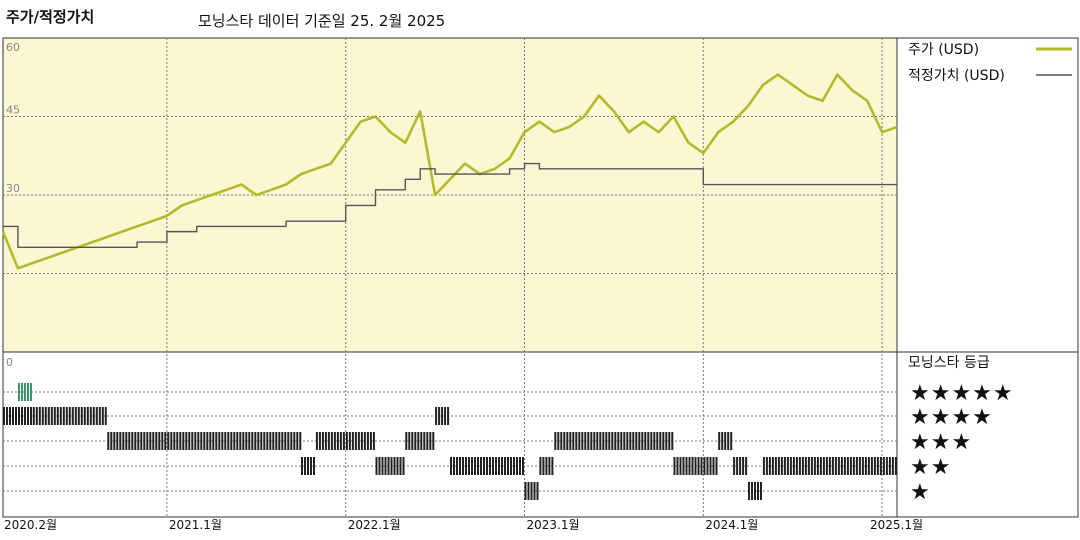 The width and height of the screenshot is (1080, 540). What do you see at coordinates (930, 467) in the screenshot?
I see `rating-row-label: ★★` at bounding box center [930, 467].